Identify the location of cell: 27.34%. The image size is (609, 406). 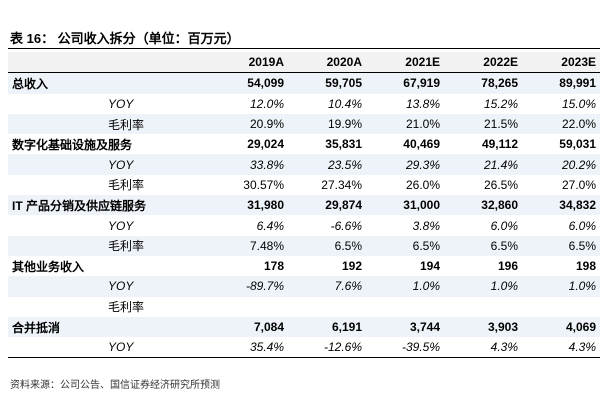
(341, 184).